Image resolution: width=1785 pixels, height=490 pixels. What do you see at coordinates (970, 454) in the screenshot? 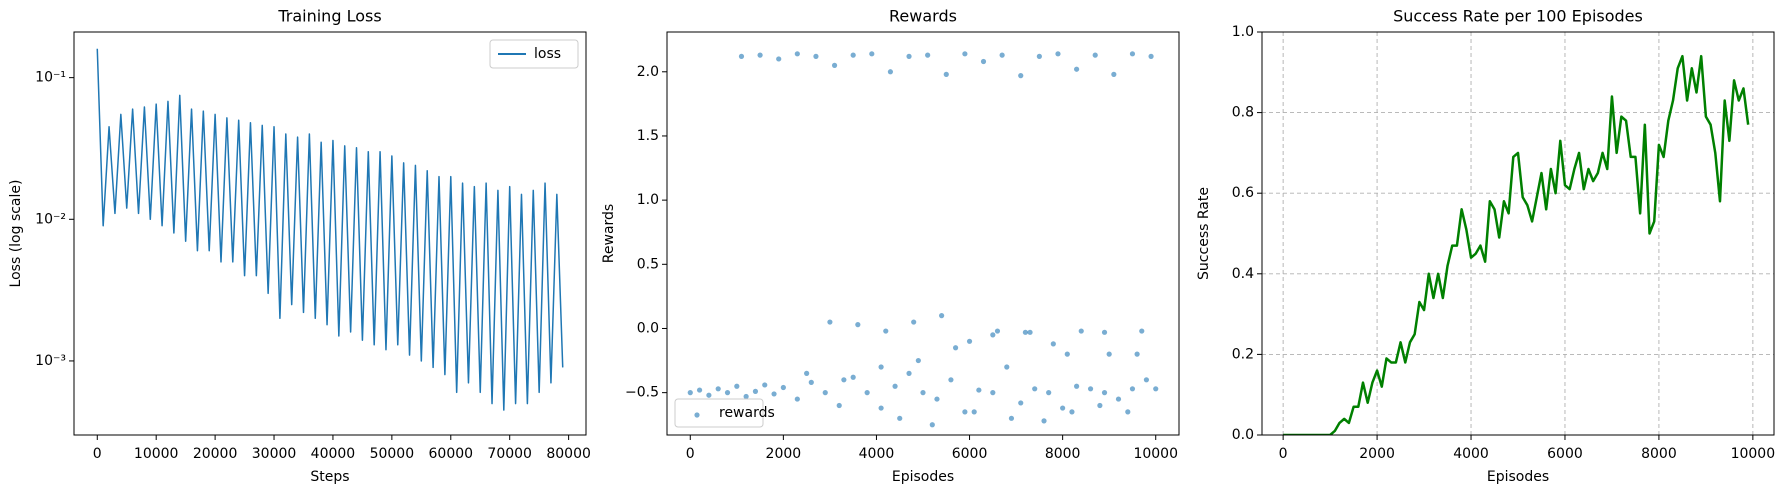
I see `x-tick-label: 6000` at bounding box center [970, 454].